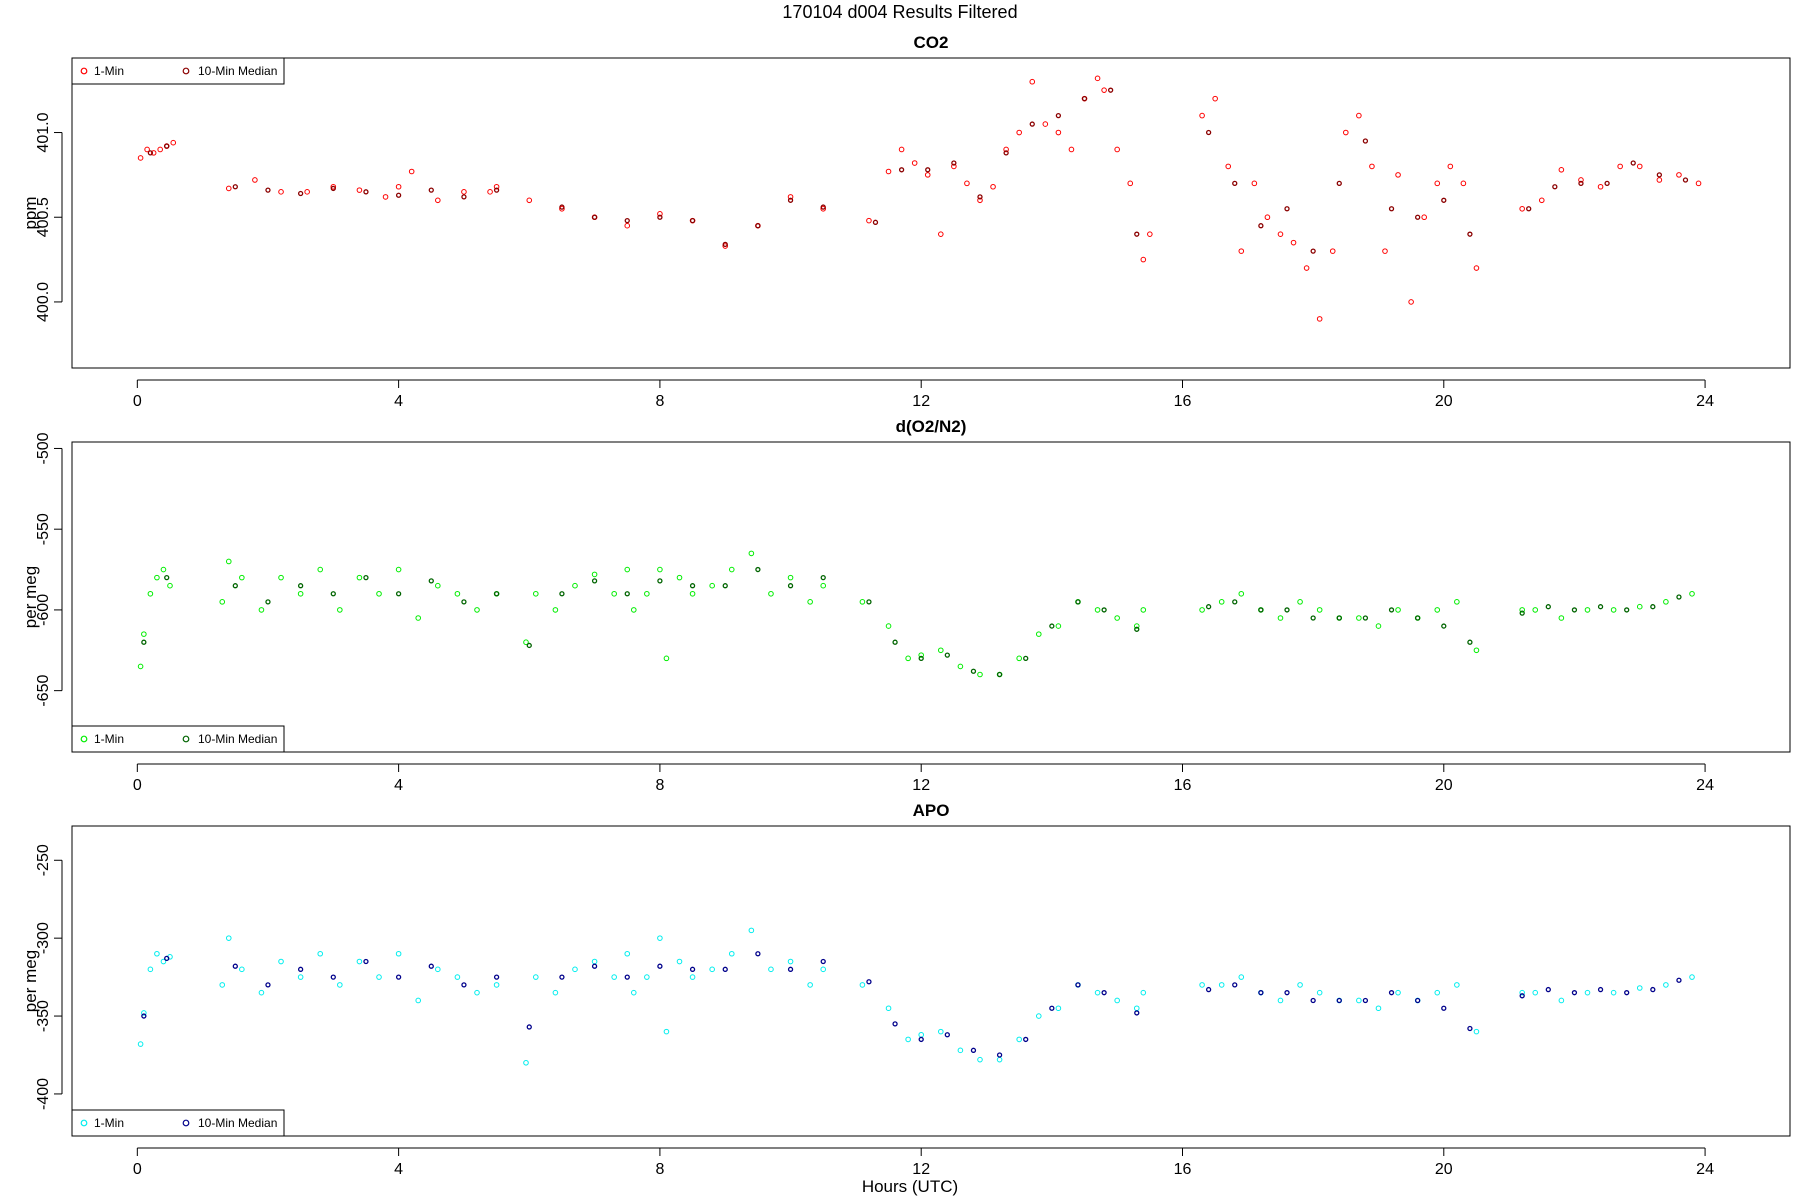 The width and height of the screenshot is (1800, 1200). What do you see at coordinates (910, 1186) in the screenshot?
I see `figure-xlabel: Hours (UTC)` at bounding box center [910, 1186].